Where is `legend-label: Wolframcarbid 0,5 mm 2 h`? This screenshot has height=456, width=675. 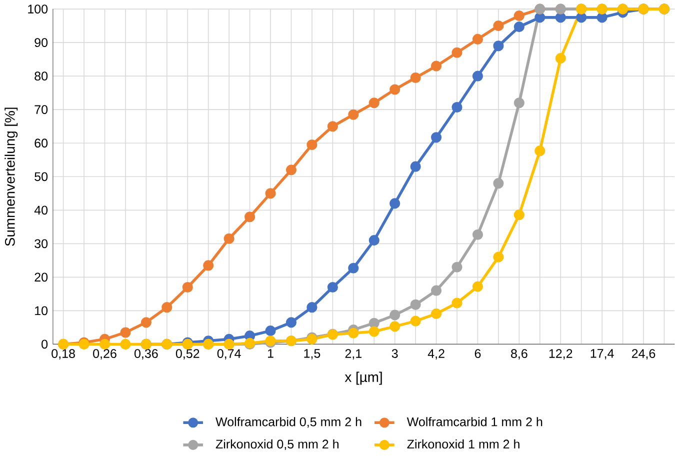
legend-label: Wolframcarbid 0,5 mm 2 h is located at coordinates (289, 422).